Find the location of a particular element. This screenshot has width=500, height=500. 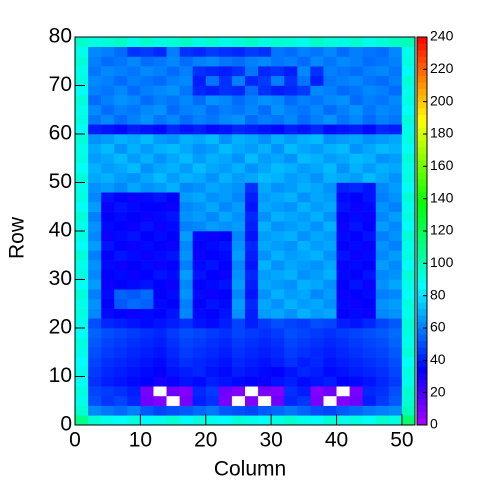

colorbar-tick-label: 240 is located at coordinates (442, 36).